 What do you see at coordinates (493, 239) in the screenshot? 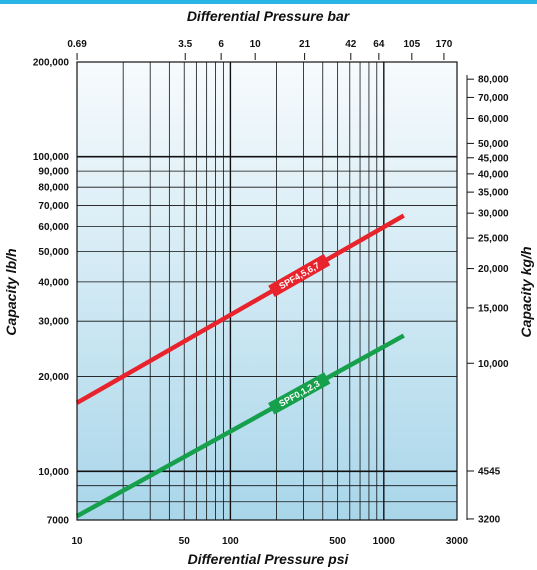
I see `y-right-tick-label: 25,000` at bounding box center [493, 239].